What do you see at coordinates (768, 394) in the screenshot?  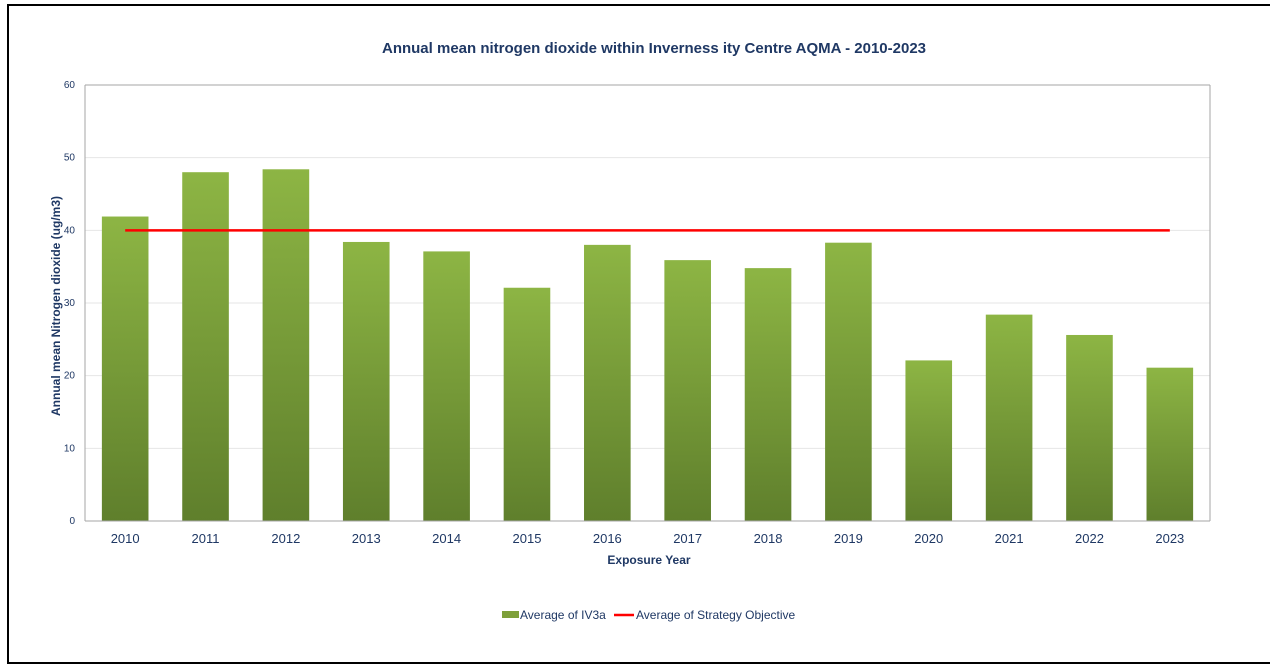 I see `bar-2018` at bounding box center [768, 394].